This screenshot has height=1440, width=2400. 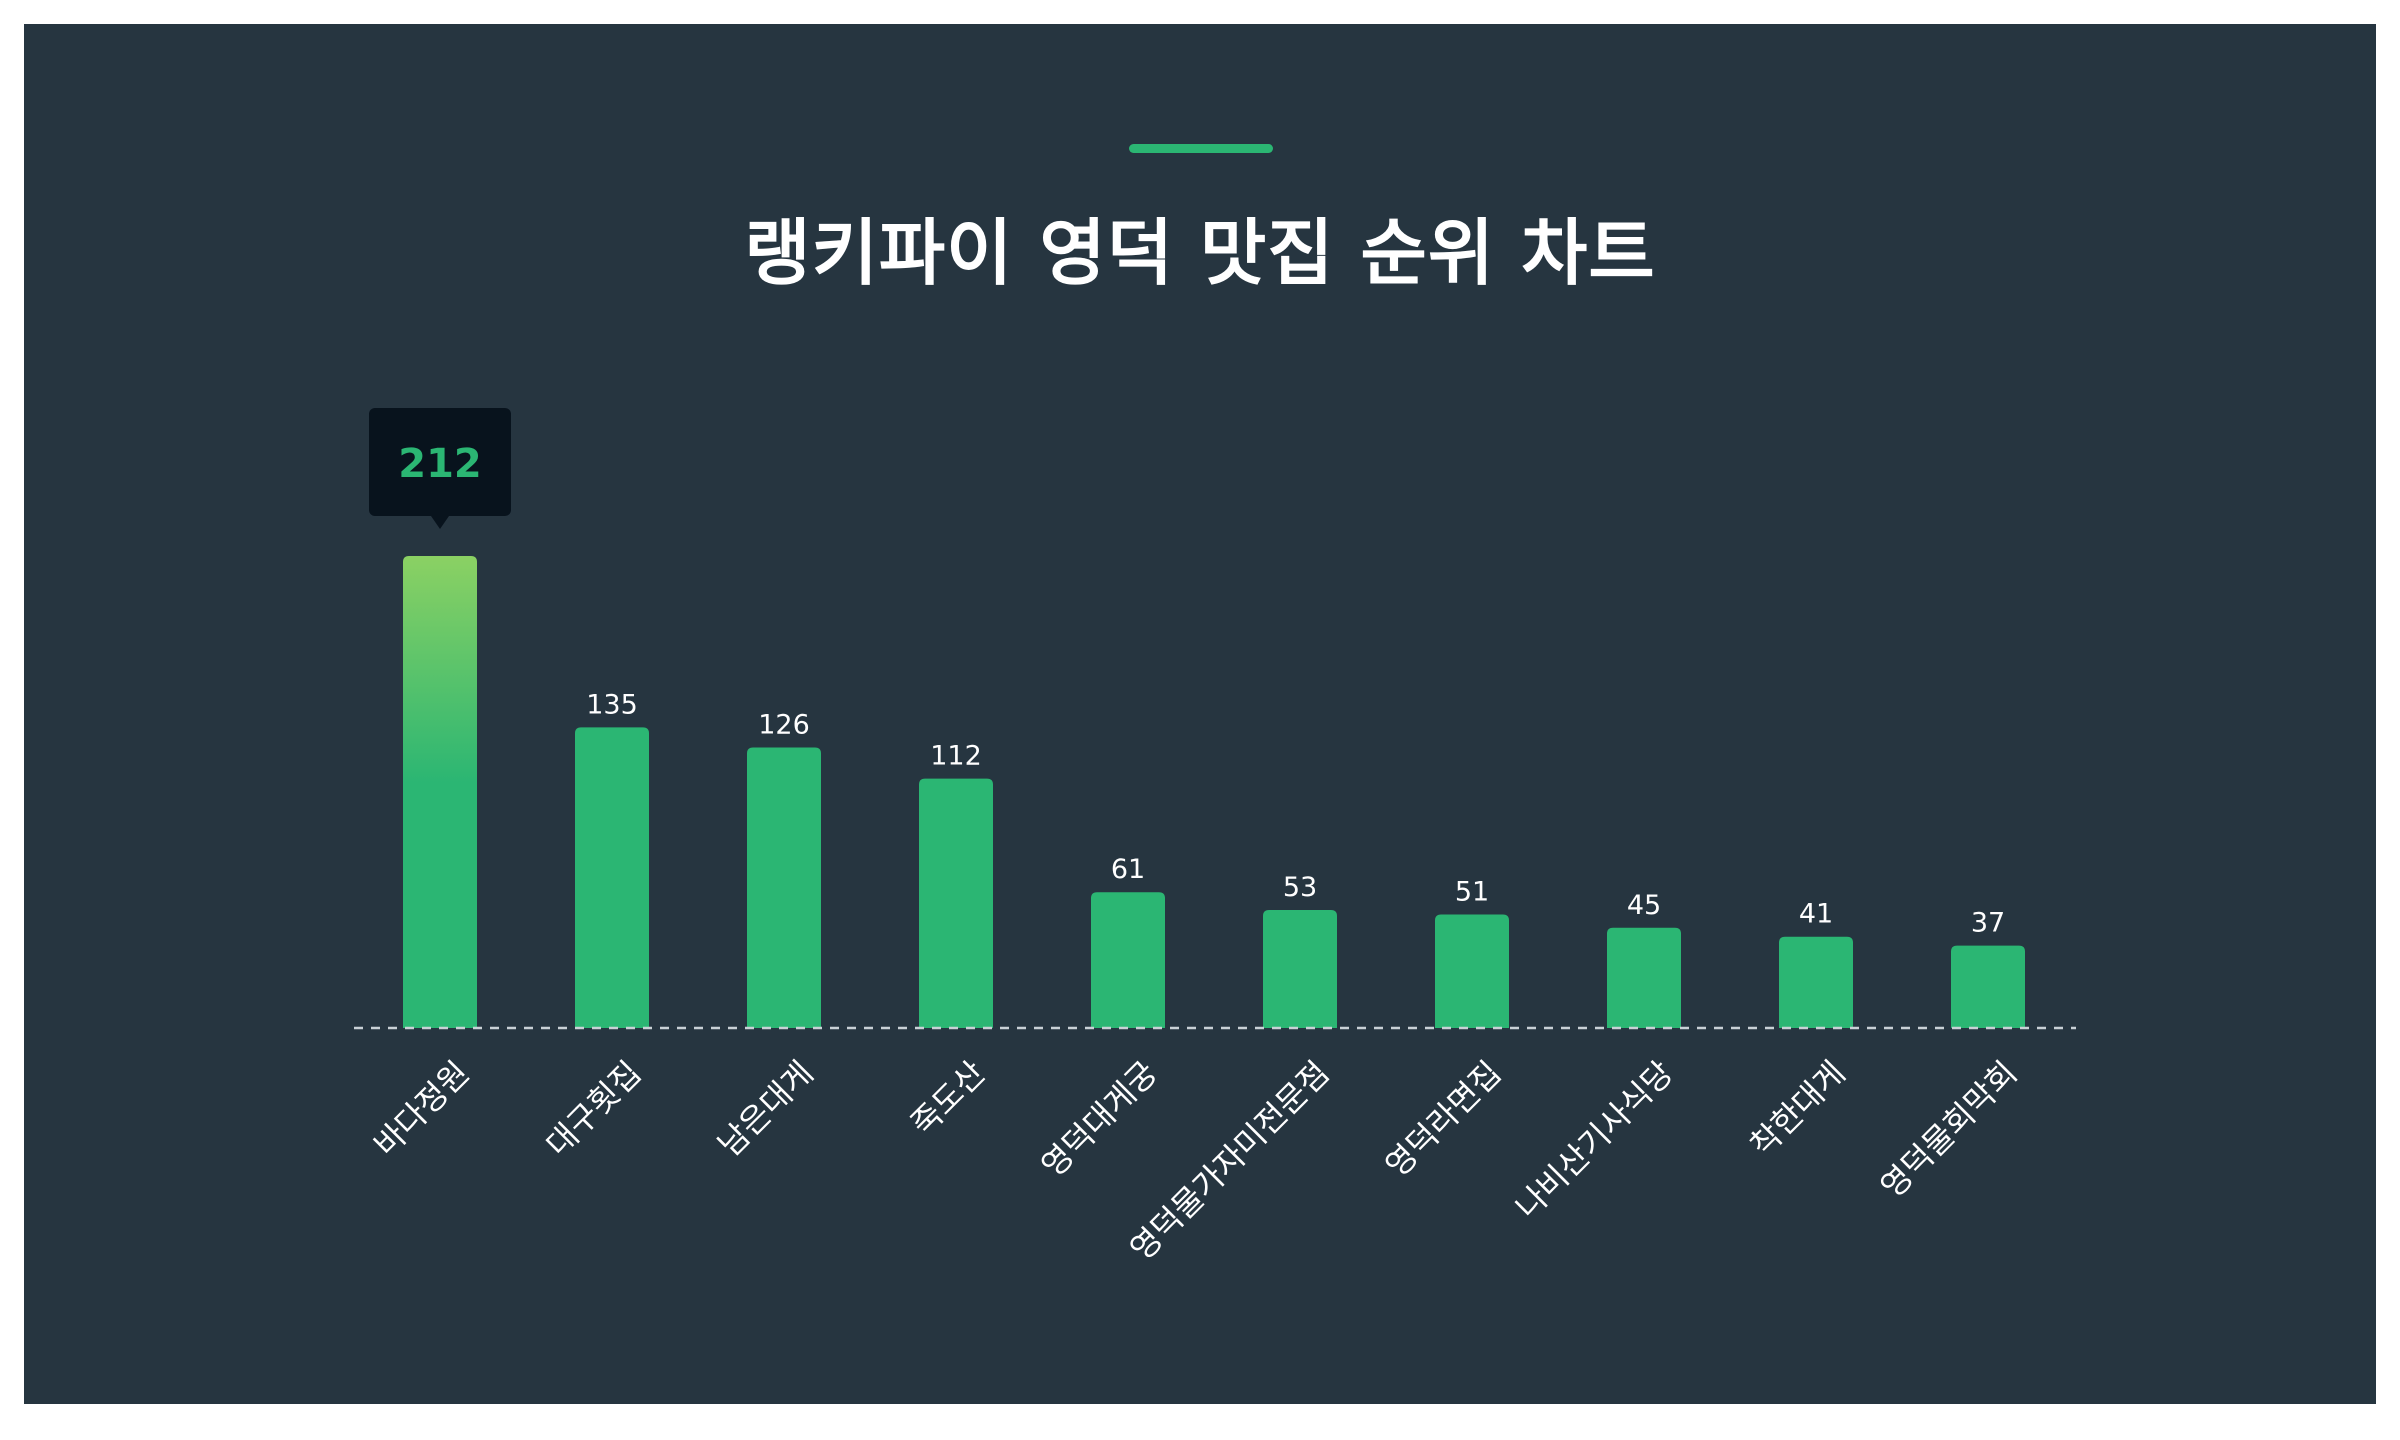 I want to click on category-label-9: 영덕물회막회, so click(x=1949, y=1130).